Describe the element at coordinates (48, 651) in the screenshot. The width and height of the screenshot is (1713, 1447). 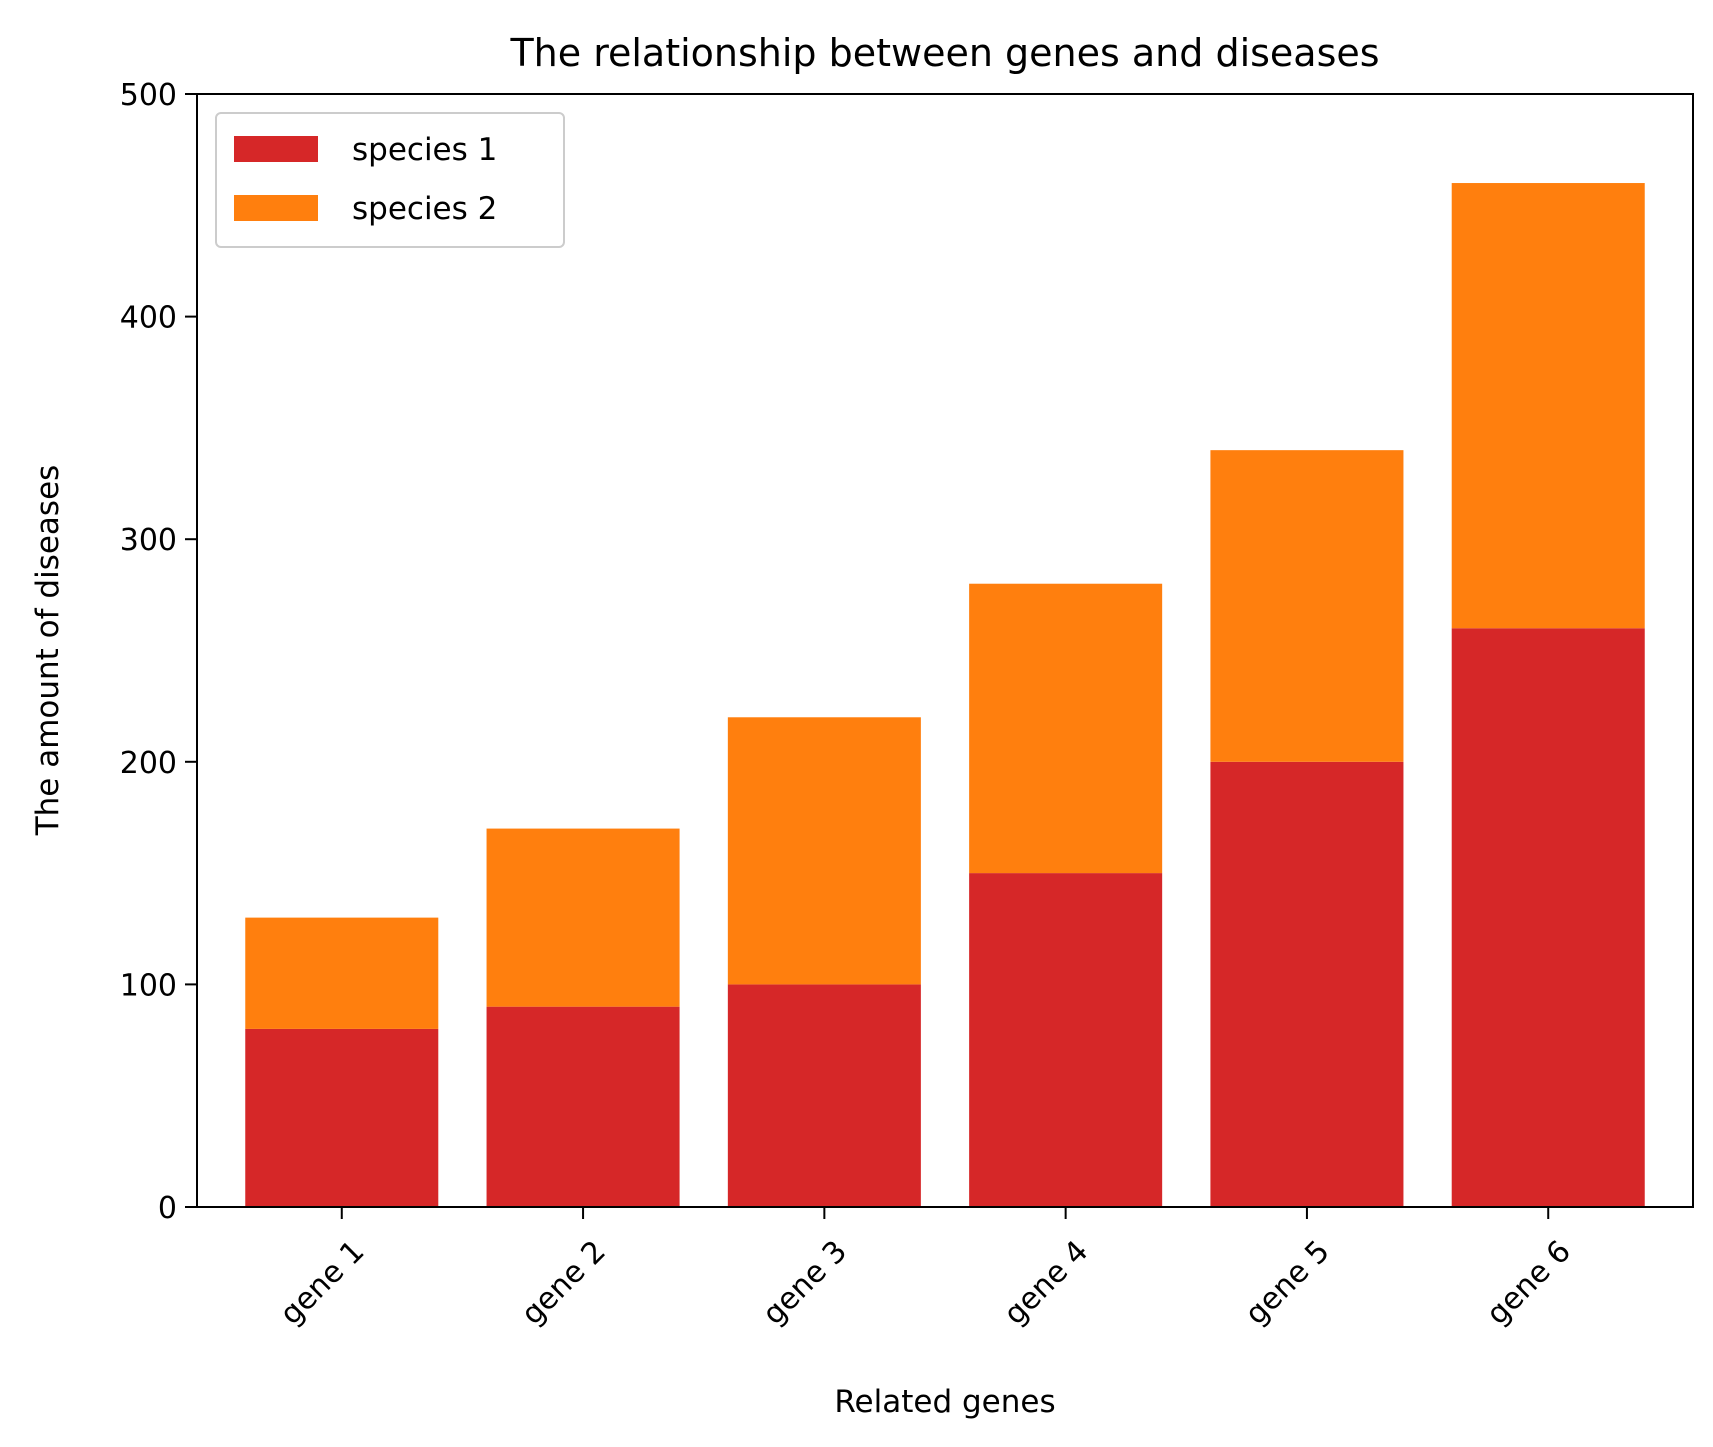
I see `y-axis-label: The amount of diseases` at that location.